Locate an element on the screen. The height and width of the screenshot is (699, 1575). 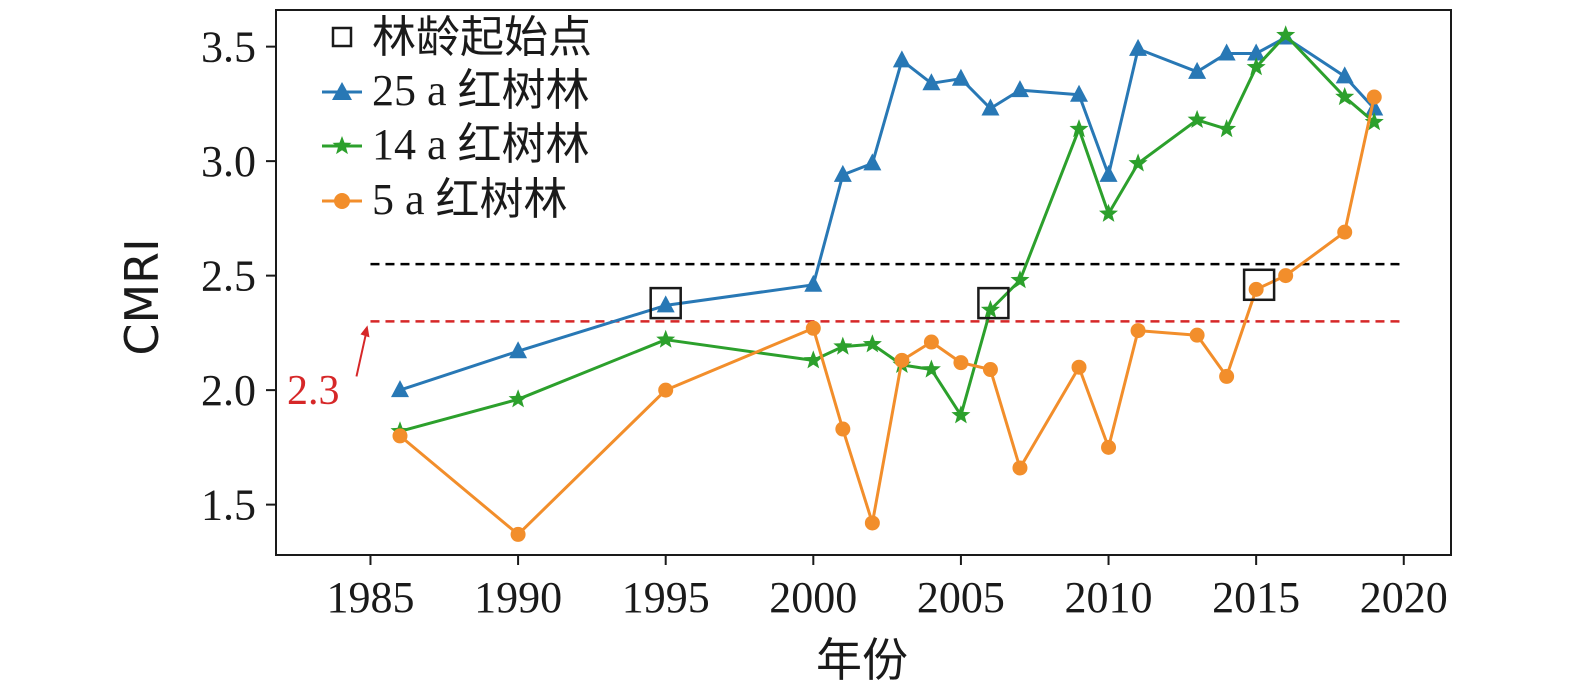
x-tick-label: 2000 is located at coordinates (813, 597).